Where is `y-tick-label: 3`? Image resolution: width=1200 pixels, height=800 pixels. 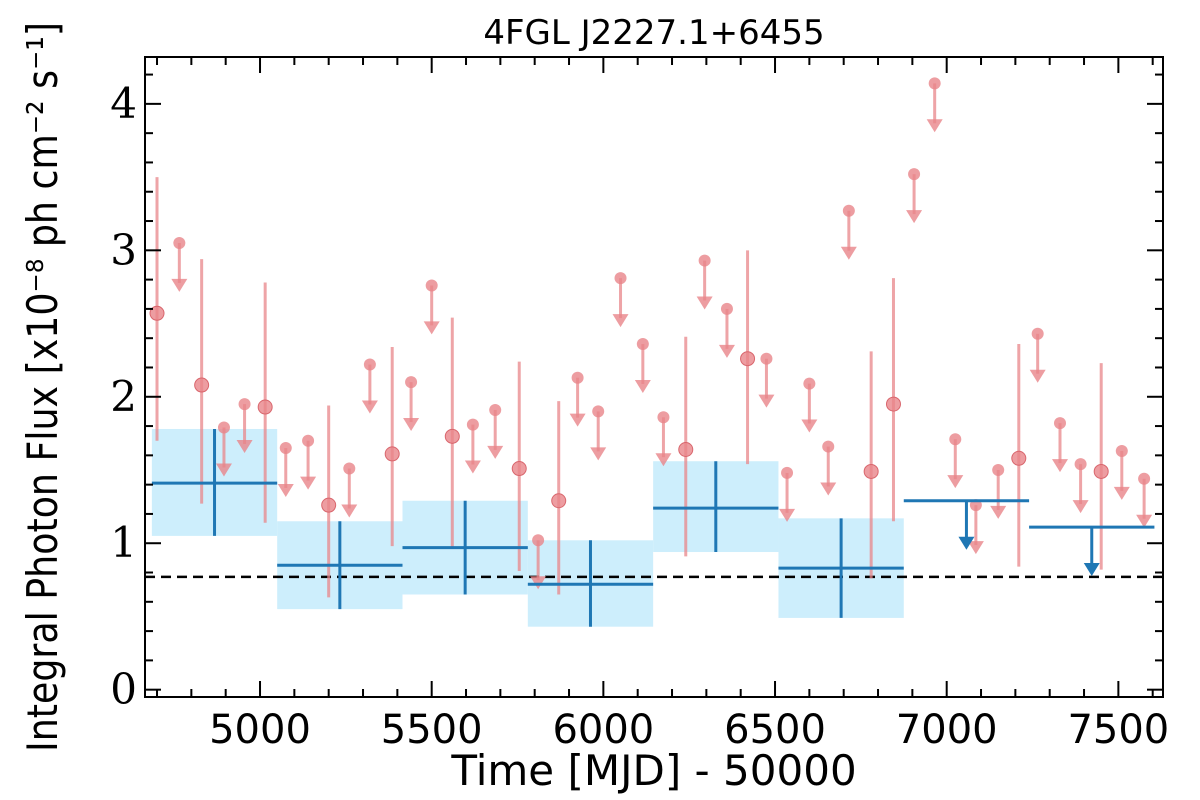
y-tick-label: 3 is located at coordinates (123, 249).